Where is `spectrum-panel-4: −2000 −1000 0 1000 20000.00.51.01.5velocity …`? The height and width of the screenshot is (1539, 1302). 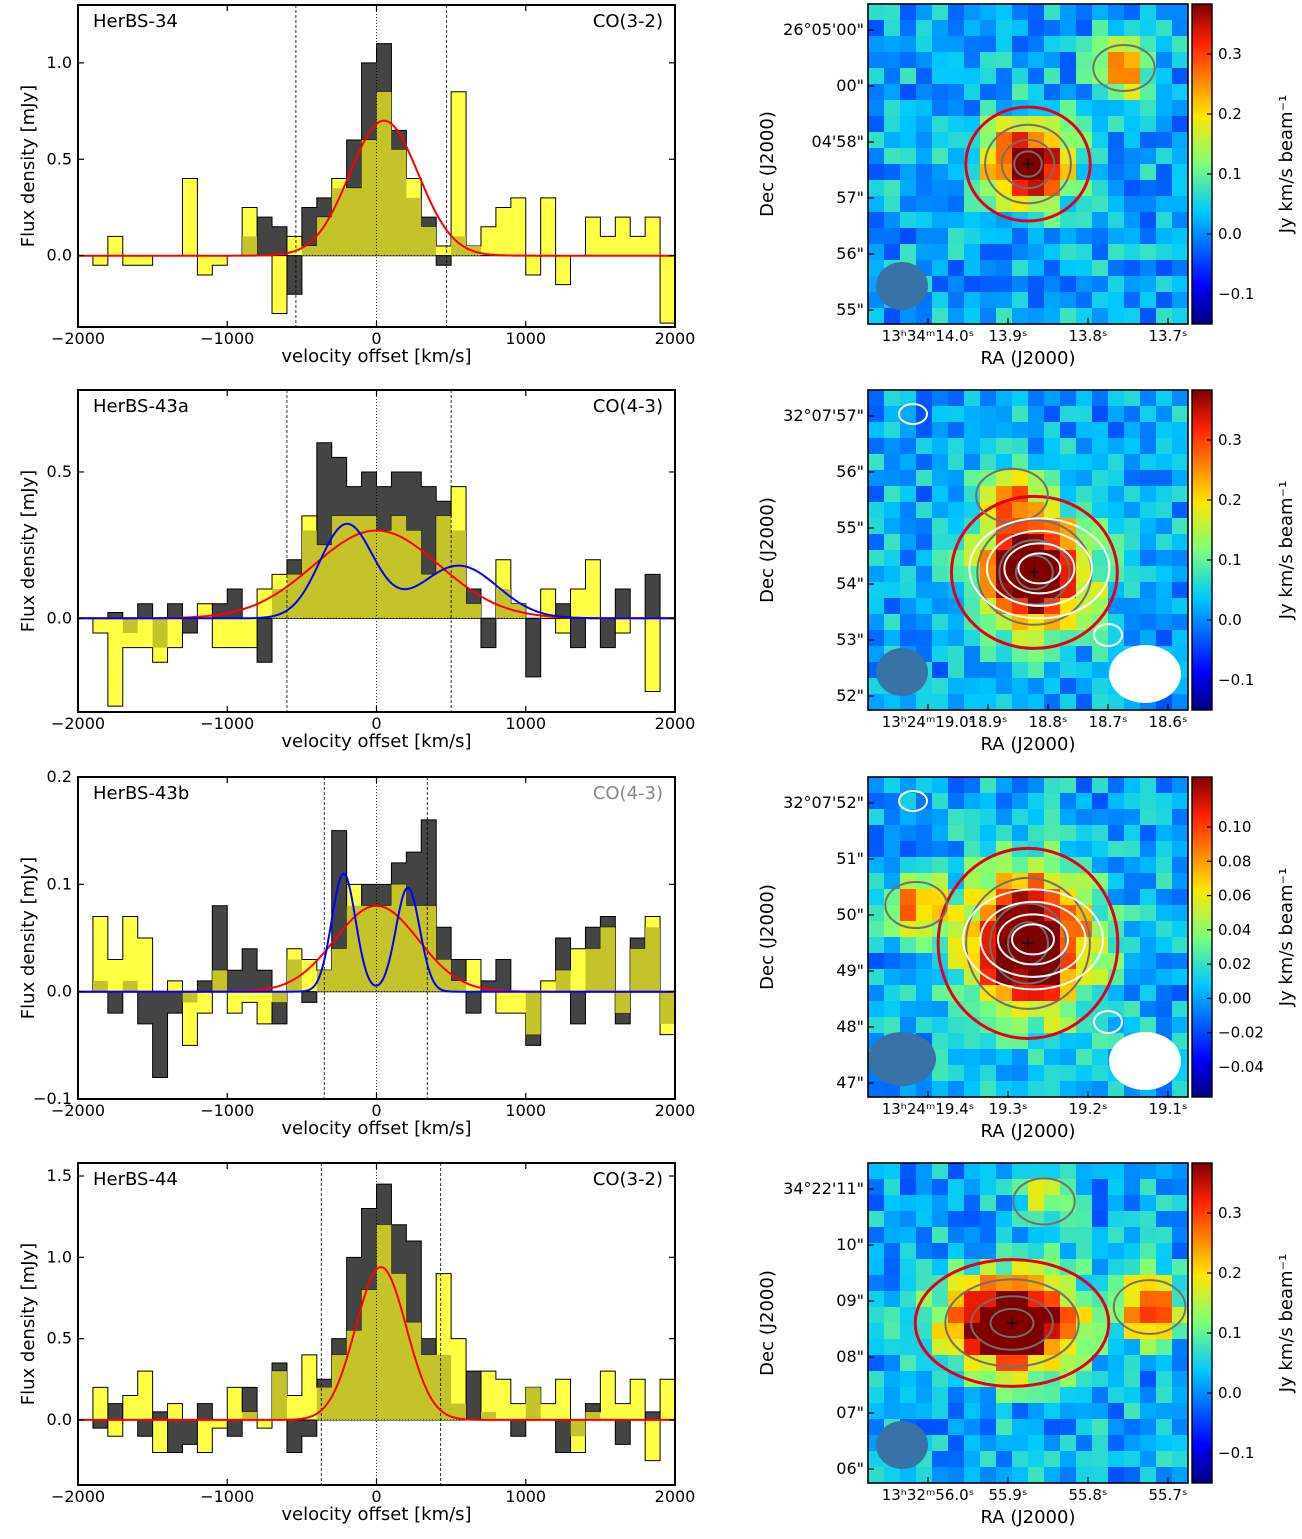 spectrum-panel-4: −2000 −1000 0 1000 20000.00.51.01.5velocity … is located at coordinates (356, 1343).